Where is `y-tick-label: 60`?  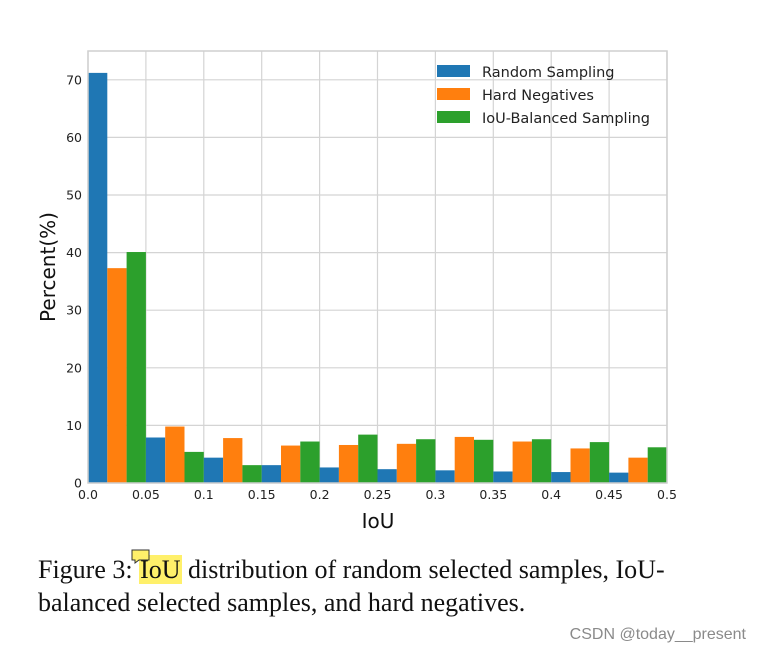
y-tick-label: 60 is located at coordinates (74, 137).